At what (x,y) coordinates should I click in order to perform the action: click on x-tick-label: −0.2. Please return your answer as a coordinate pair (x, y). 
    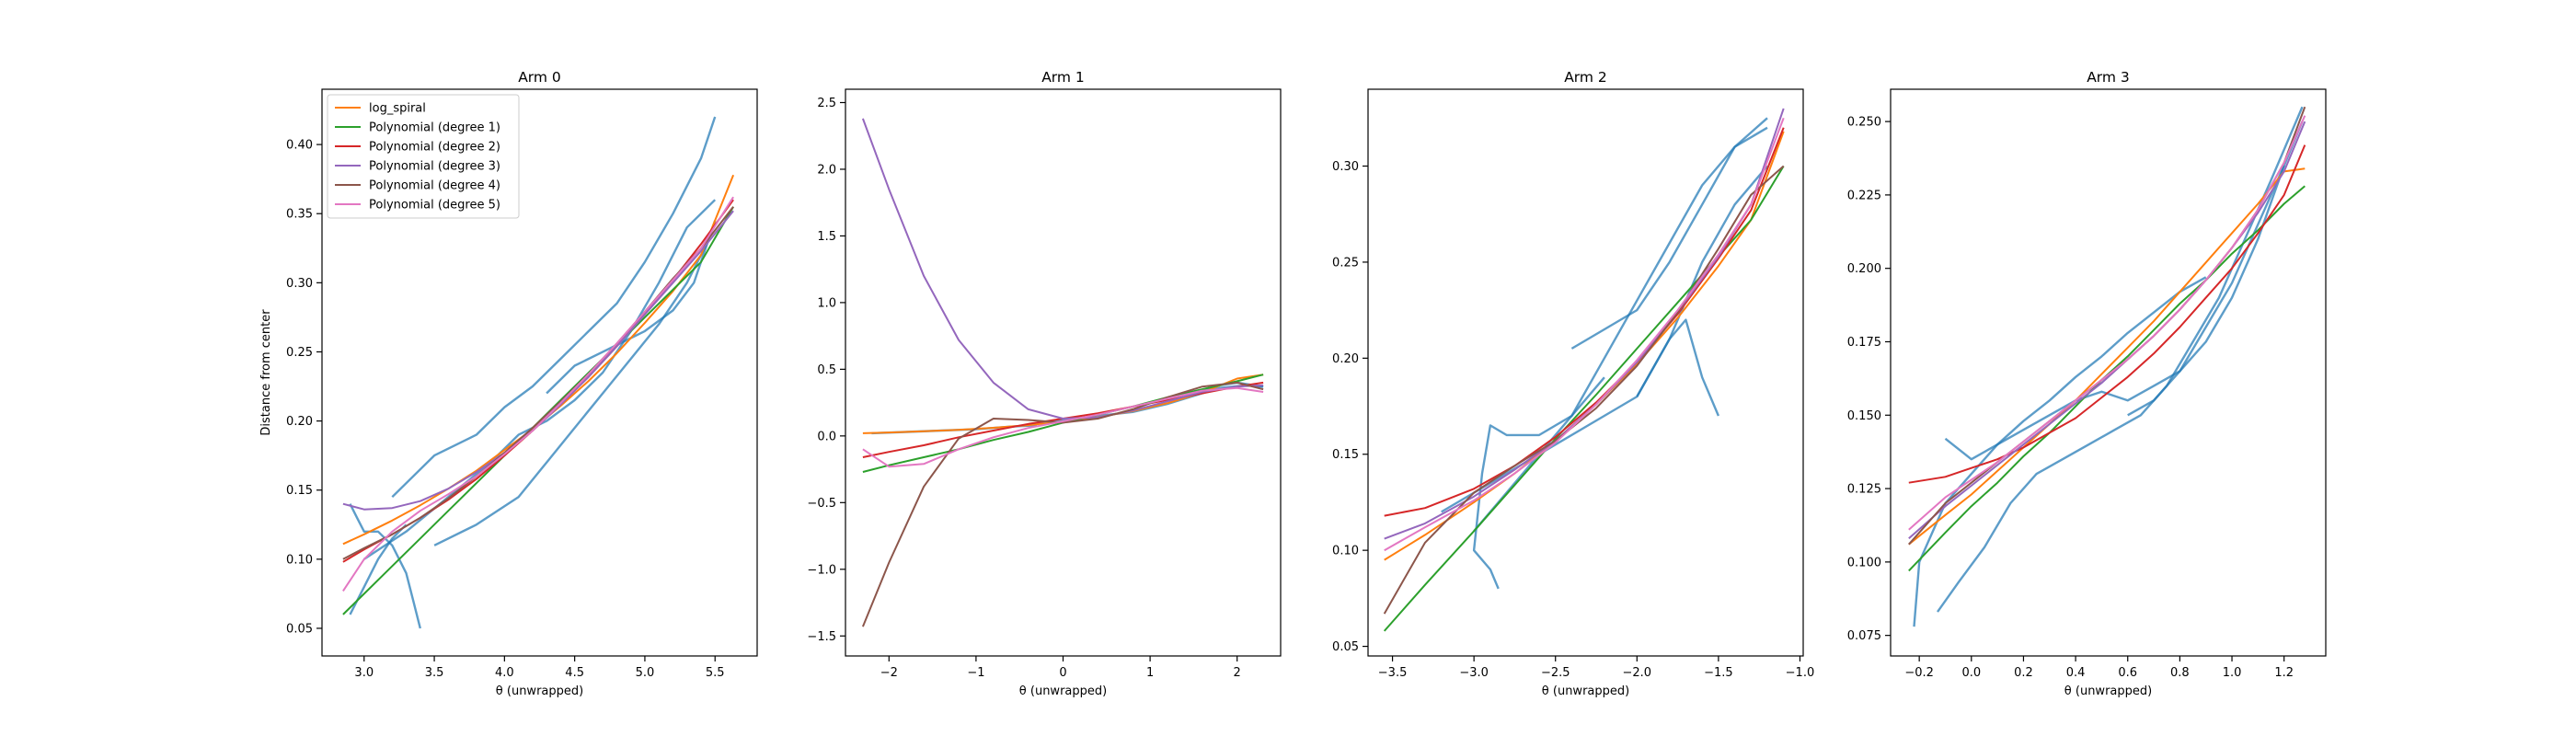
    Looking at the image, I should click on (1919, 673).